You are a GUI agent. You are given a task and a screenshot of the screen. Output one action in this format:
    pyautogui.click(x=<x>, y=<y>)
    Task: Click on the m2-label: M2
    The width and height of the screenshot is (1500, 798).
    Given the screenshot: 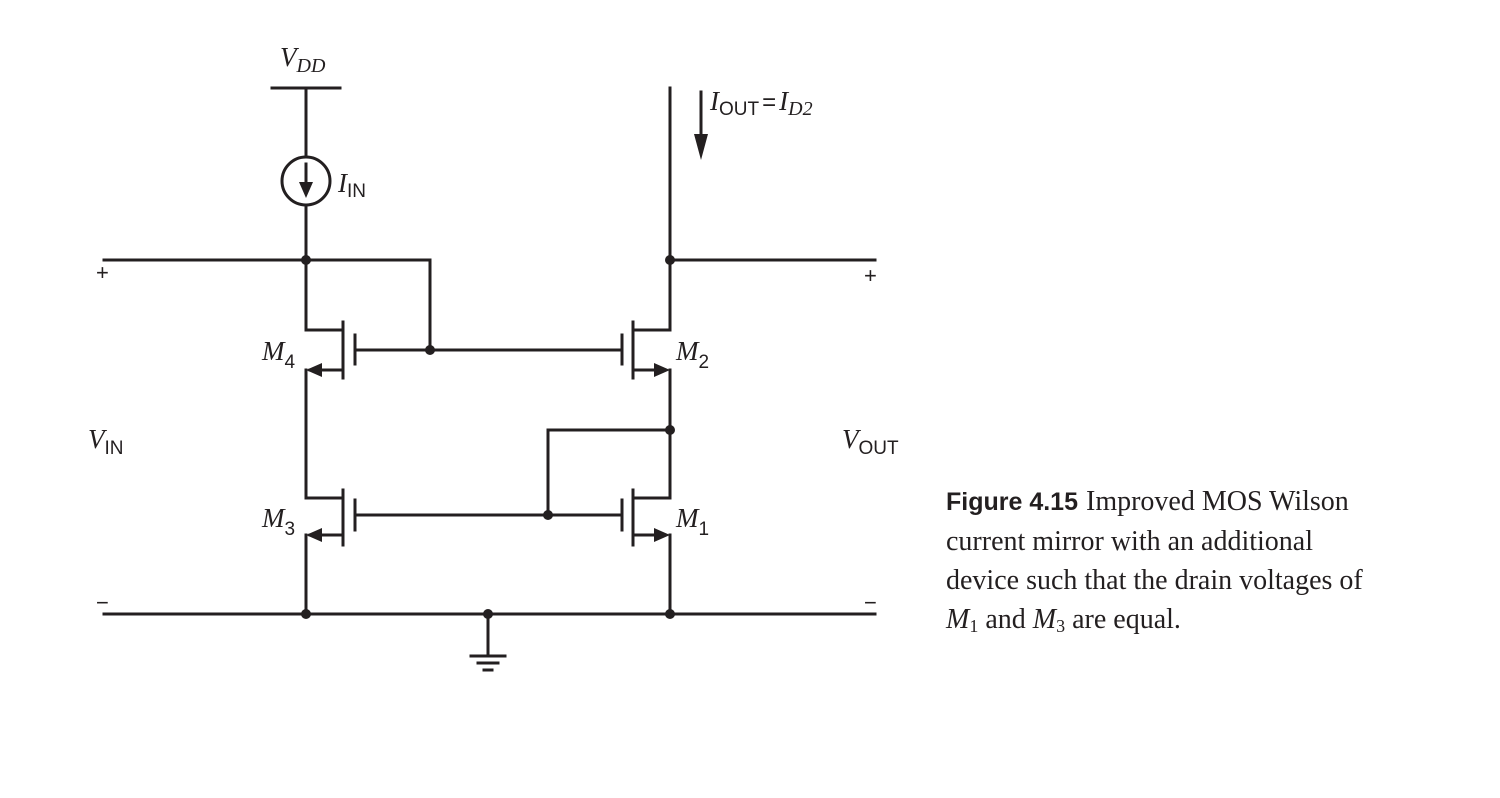 What is the action you would take?
    pyautogui.click(x=692, y=354)
    